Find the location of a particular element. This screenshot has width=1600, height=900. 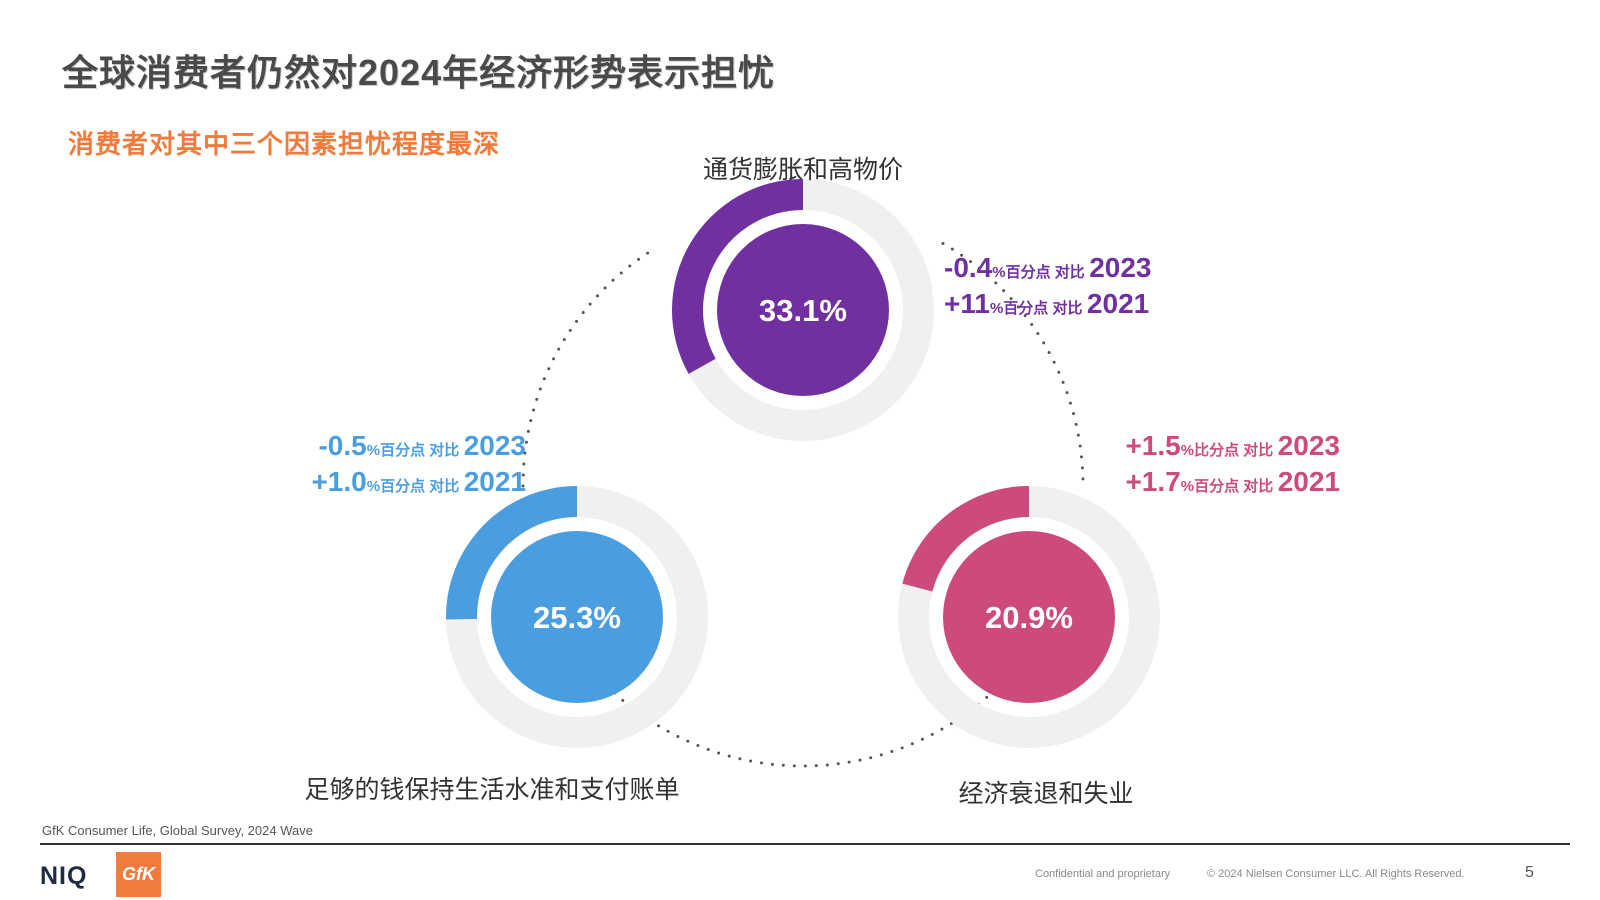

stat-delta: +11 is located at coordinates (967, 303).